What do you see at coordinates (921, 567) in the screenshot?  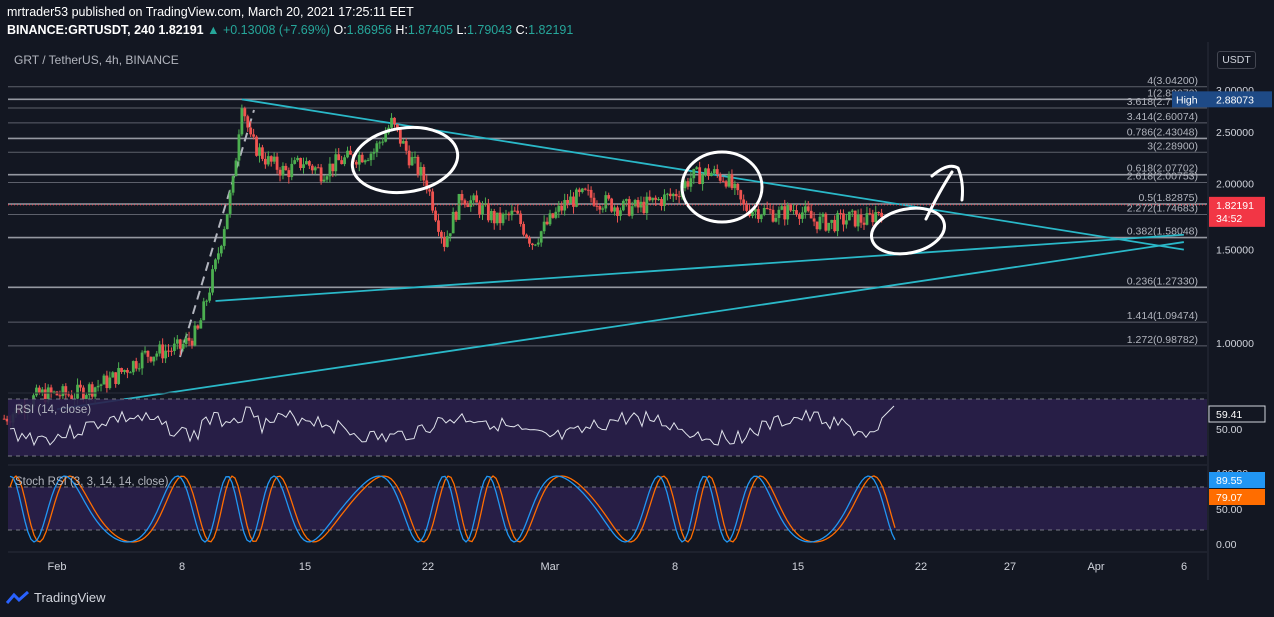 I see `time-tick: 22` at bounding box center [921, 567].